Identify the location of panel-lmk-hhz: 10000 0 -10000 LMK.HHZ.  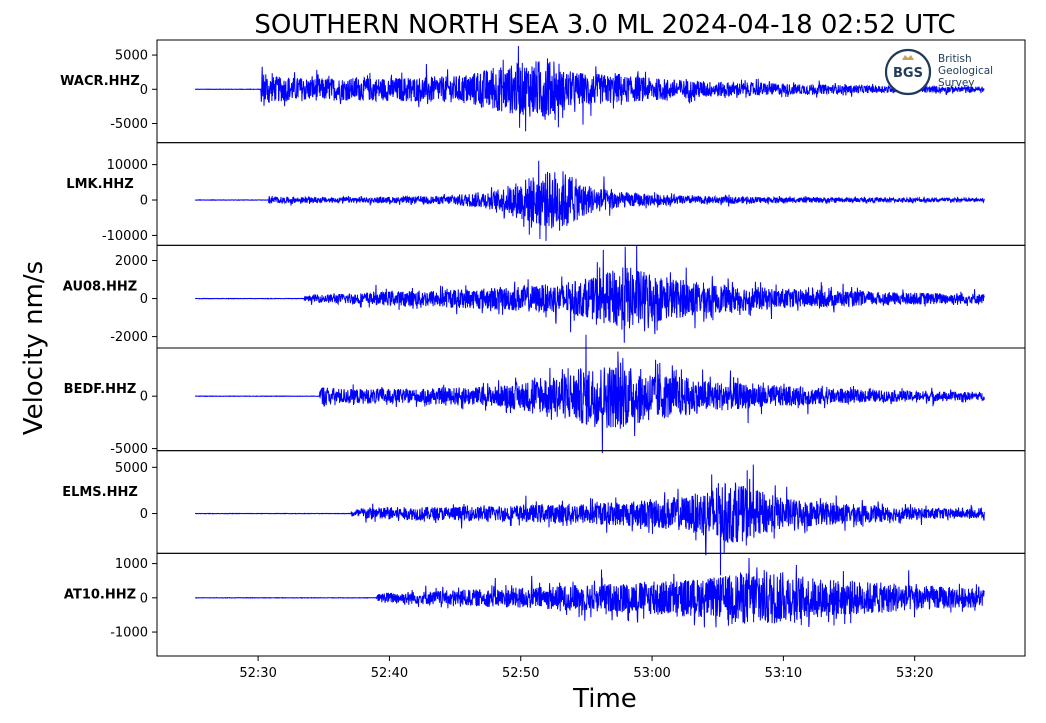
(546, 194).